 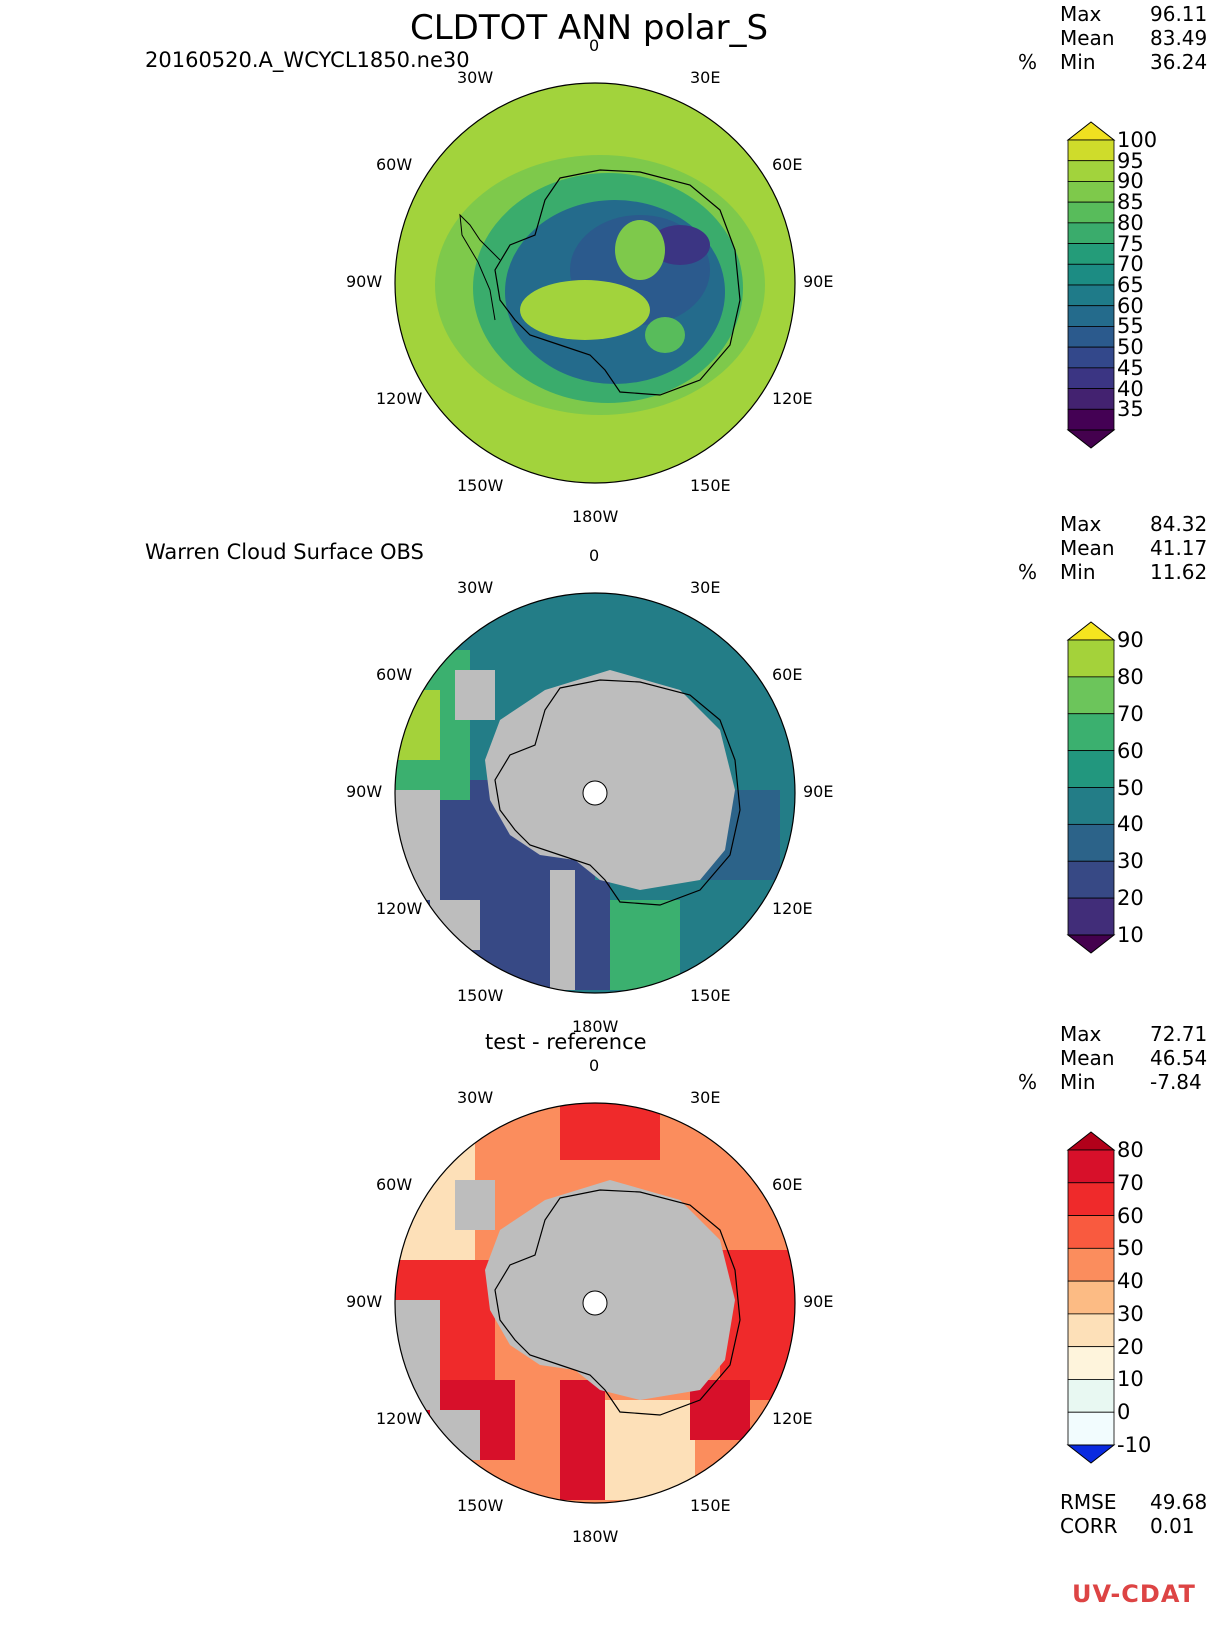 I want to click on reference-map, so click(x=595, y=793).